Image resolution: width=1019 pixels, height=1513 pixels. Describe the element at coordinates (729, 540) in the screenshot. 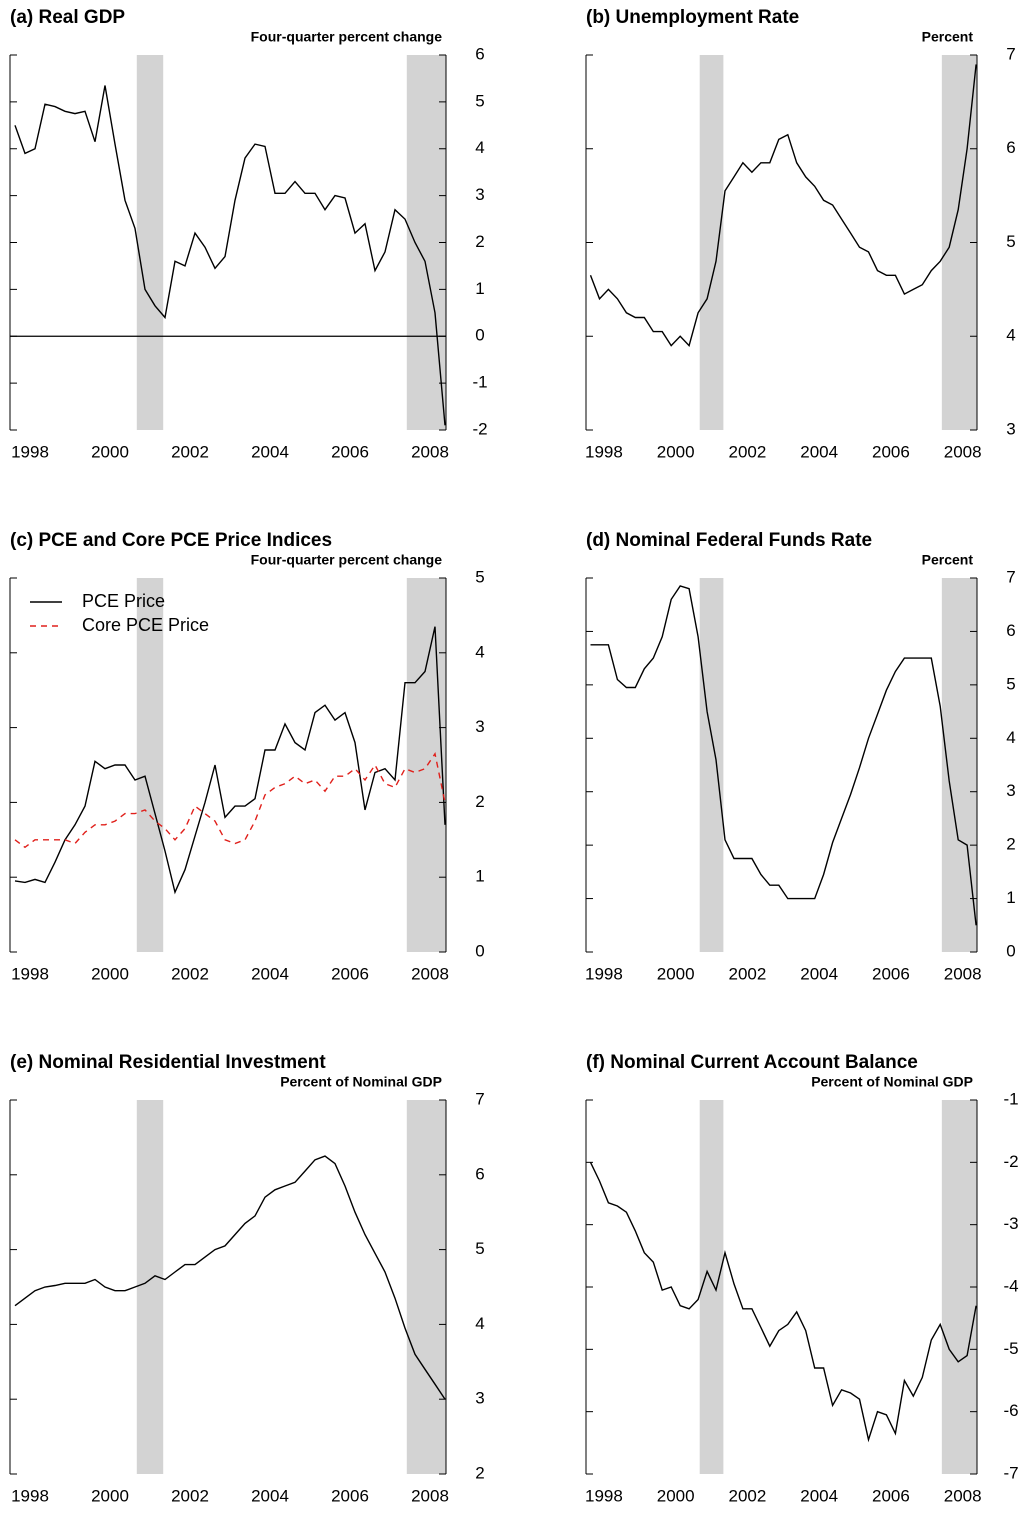

I see `panel-title: (d) Nominal Federal Funds Rate` at that location.